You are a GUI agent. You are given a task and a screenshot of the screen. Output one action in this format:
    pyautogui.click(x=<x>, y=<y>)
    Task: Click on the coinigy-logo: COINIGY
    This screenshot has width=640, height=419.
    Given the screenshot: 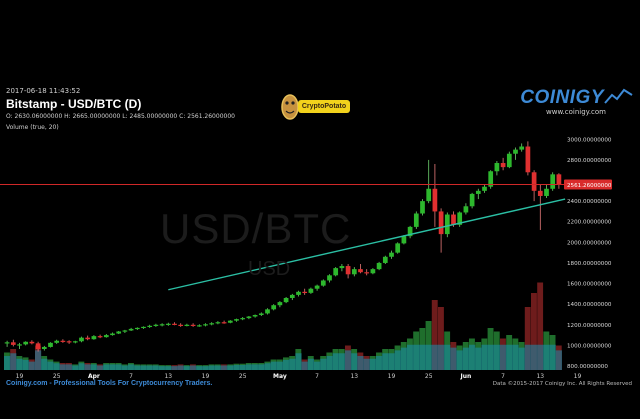 What is the action you would take?
    pyautogui.click(x=562, y=97)
    